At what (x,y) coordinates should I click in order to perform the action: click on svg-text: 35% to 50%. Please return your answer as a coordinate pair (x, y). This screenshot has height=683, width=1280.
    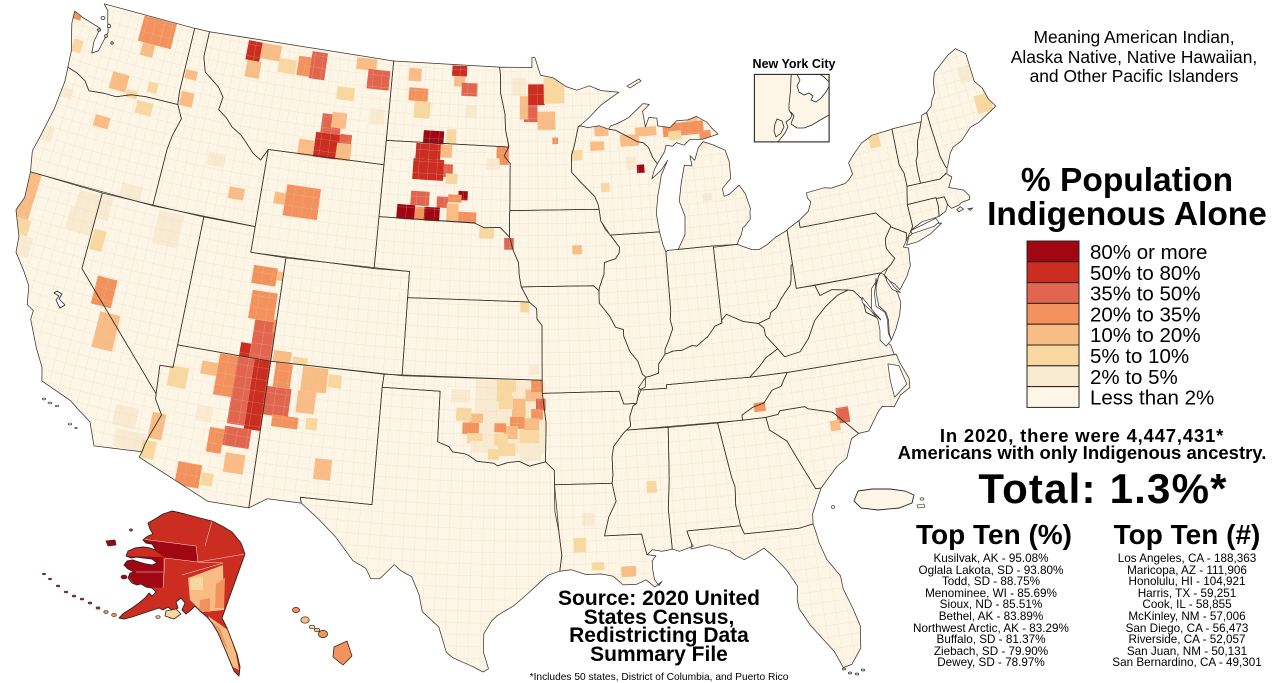
    Looking at the image, I should click on (1145, 294).